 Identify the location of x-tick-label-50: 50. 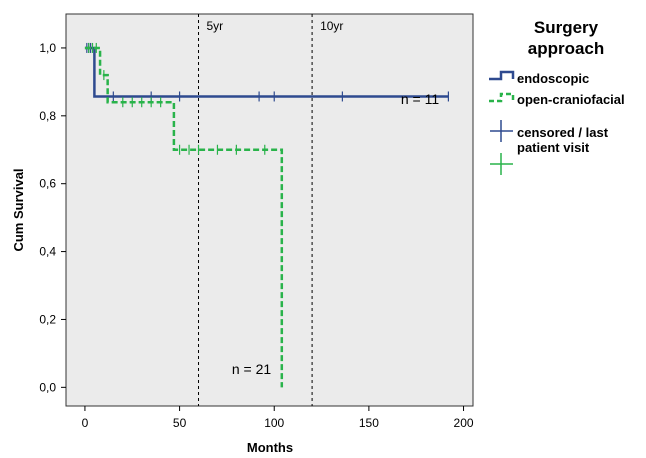
(180, 423).